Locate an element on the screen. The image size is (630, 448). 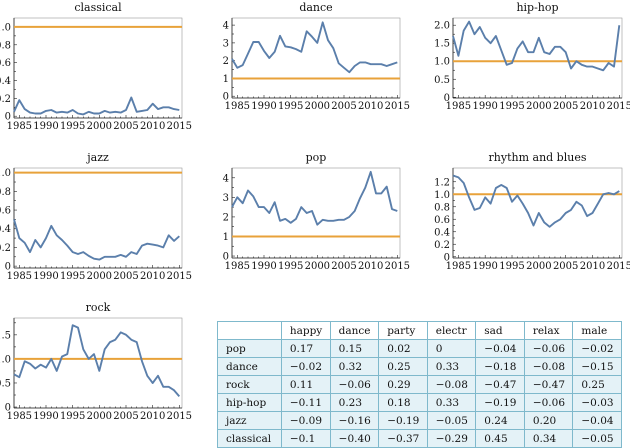
table-header-cell: dance is located at coordinates (354, 330).